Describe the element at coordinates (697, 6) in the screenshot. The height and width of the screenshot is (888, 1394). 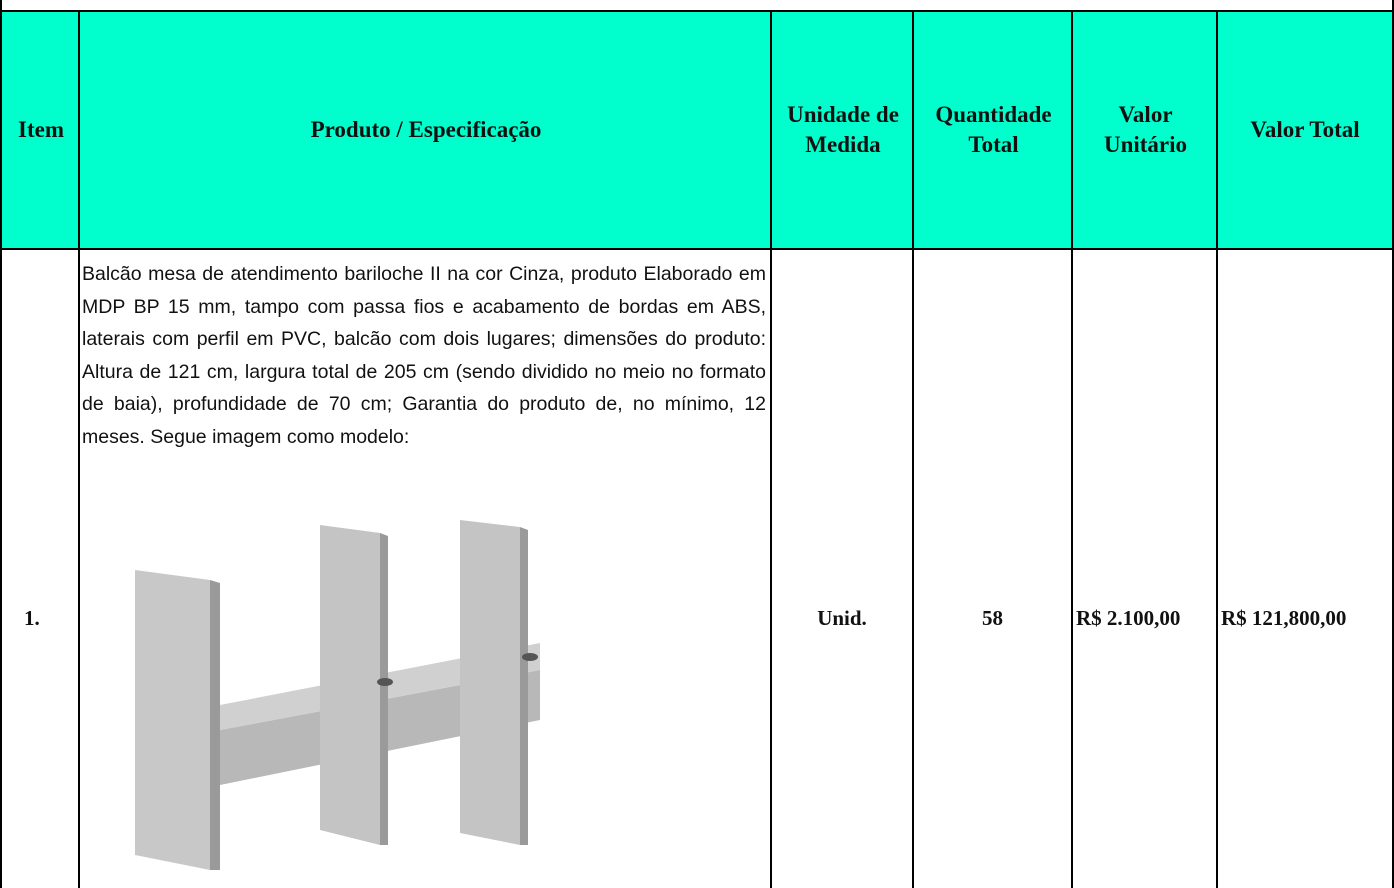
I see `previous-row` at that location.